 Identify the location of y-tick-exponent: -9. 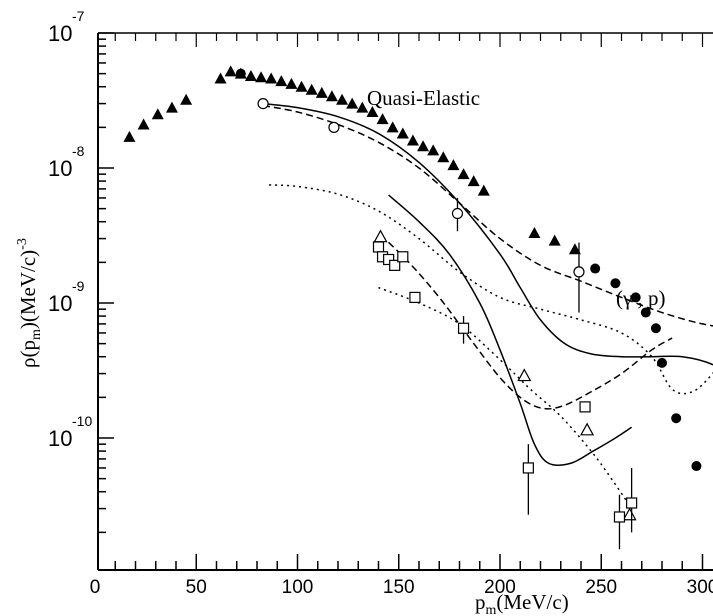
(78, 286).